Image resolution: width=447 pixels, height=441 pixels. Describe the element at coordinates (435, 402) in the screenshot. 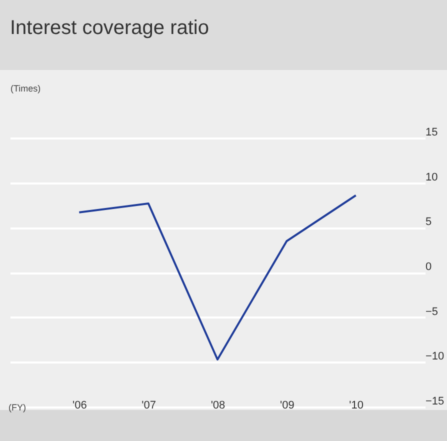

I see `y-tick-label: −15` at that location.